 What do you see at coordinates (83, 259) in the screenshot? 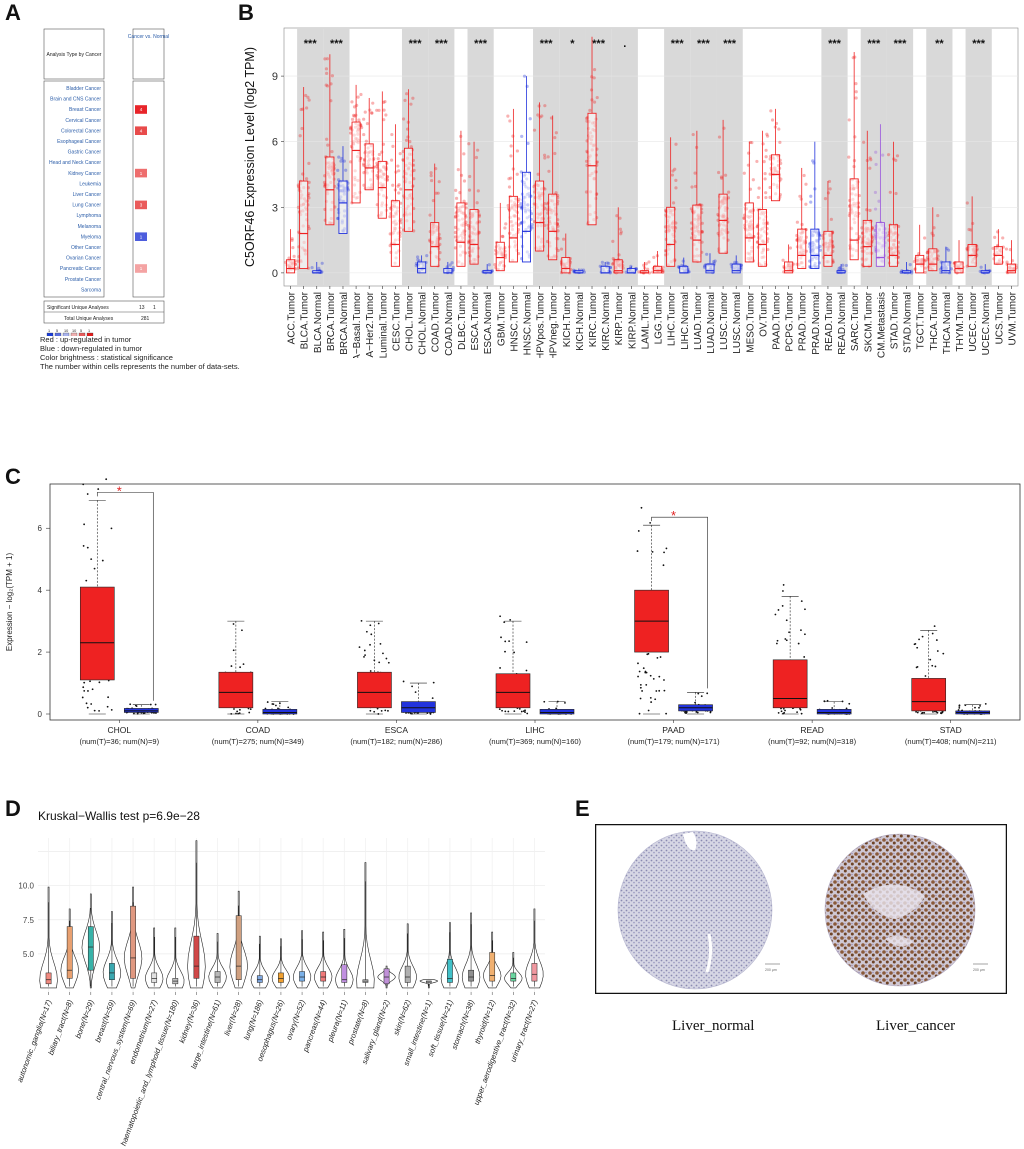
I see `cancer-row-label: Ovarian Cancer` at bounding box center [83, 259].